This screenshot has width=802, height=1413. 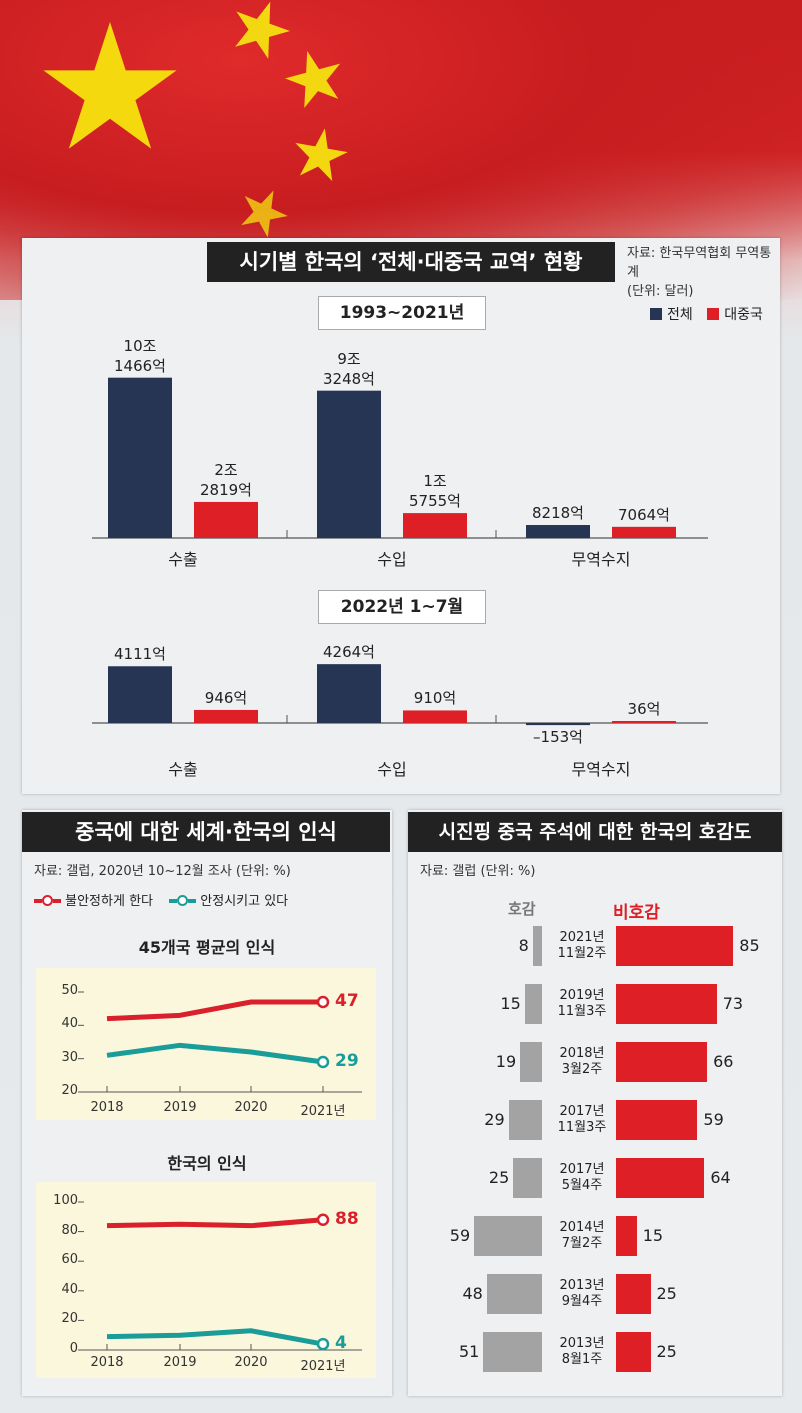 What do you see at coordinates (251, 1107) in the screenshot?
I see `x-tick-label: 2020` at bounding box center [251, 1107].